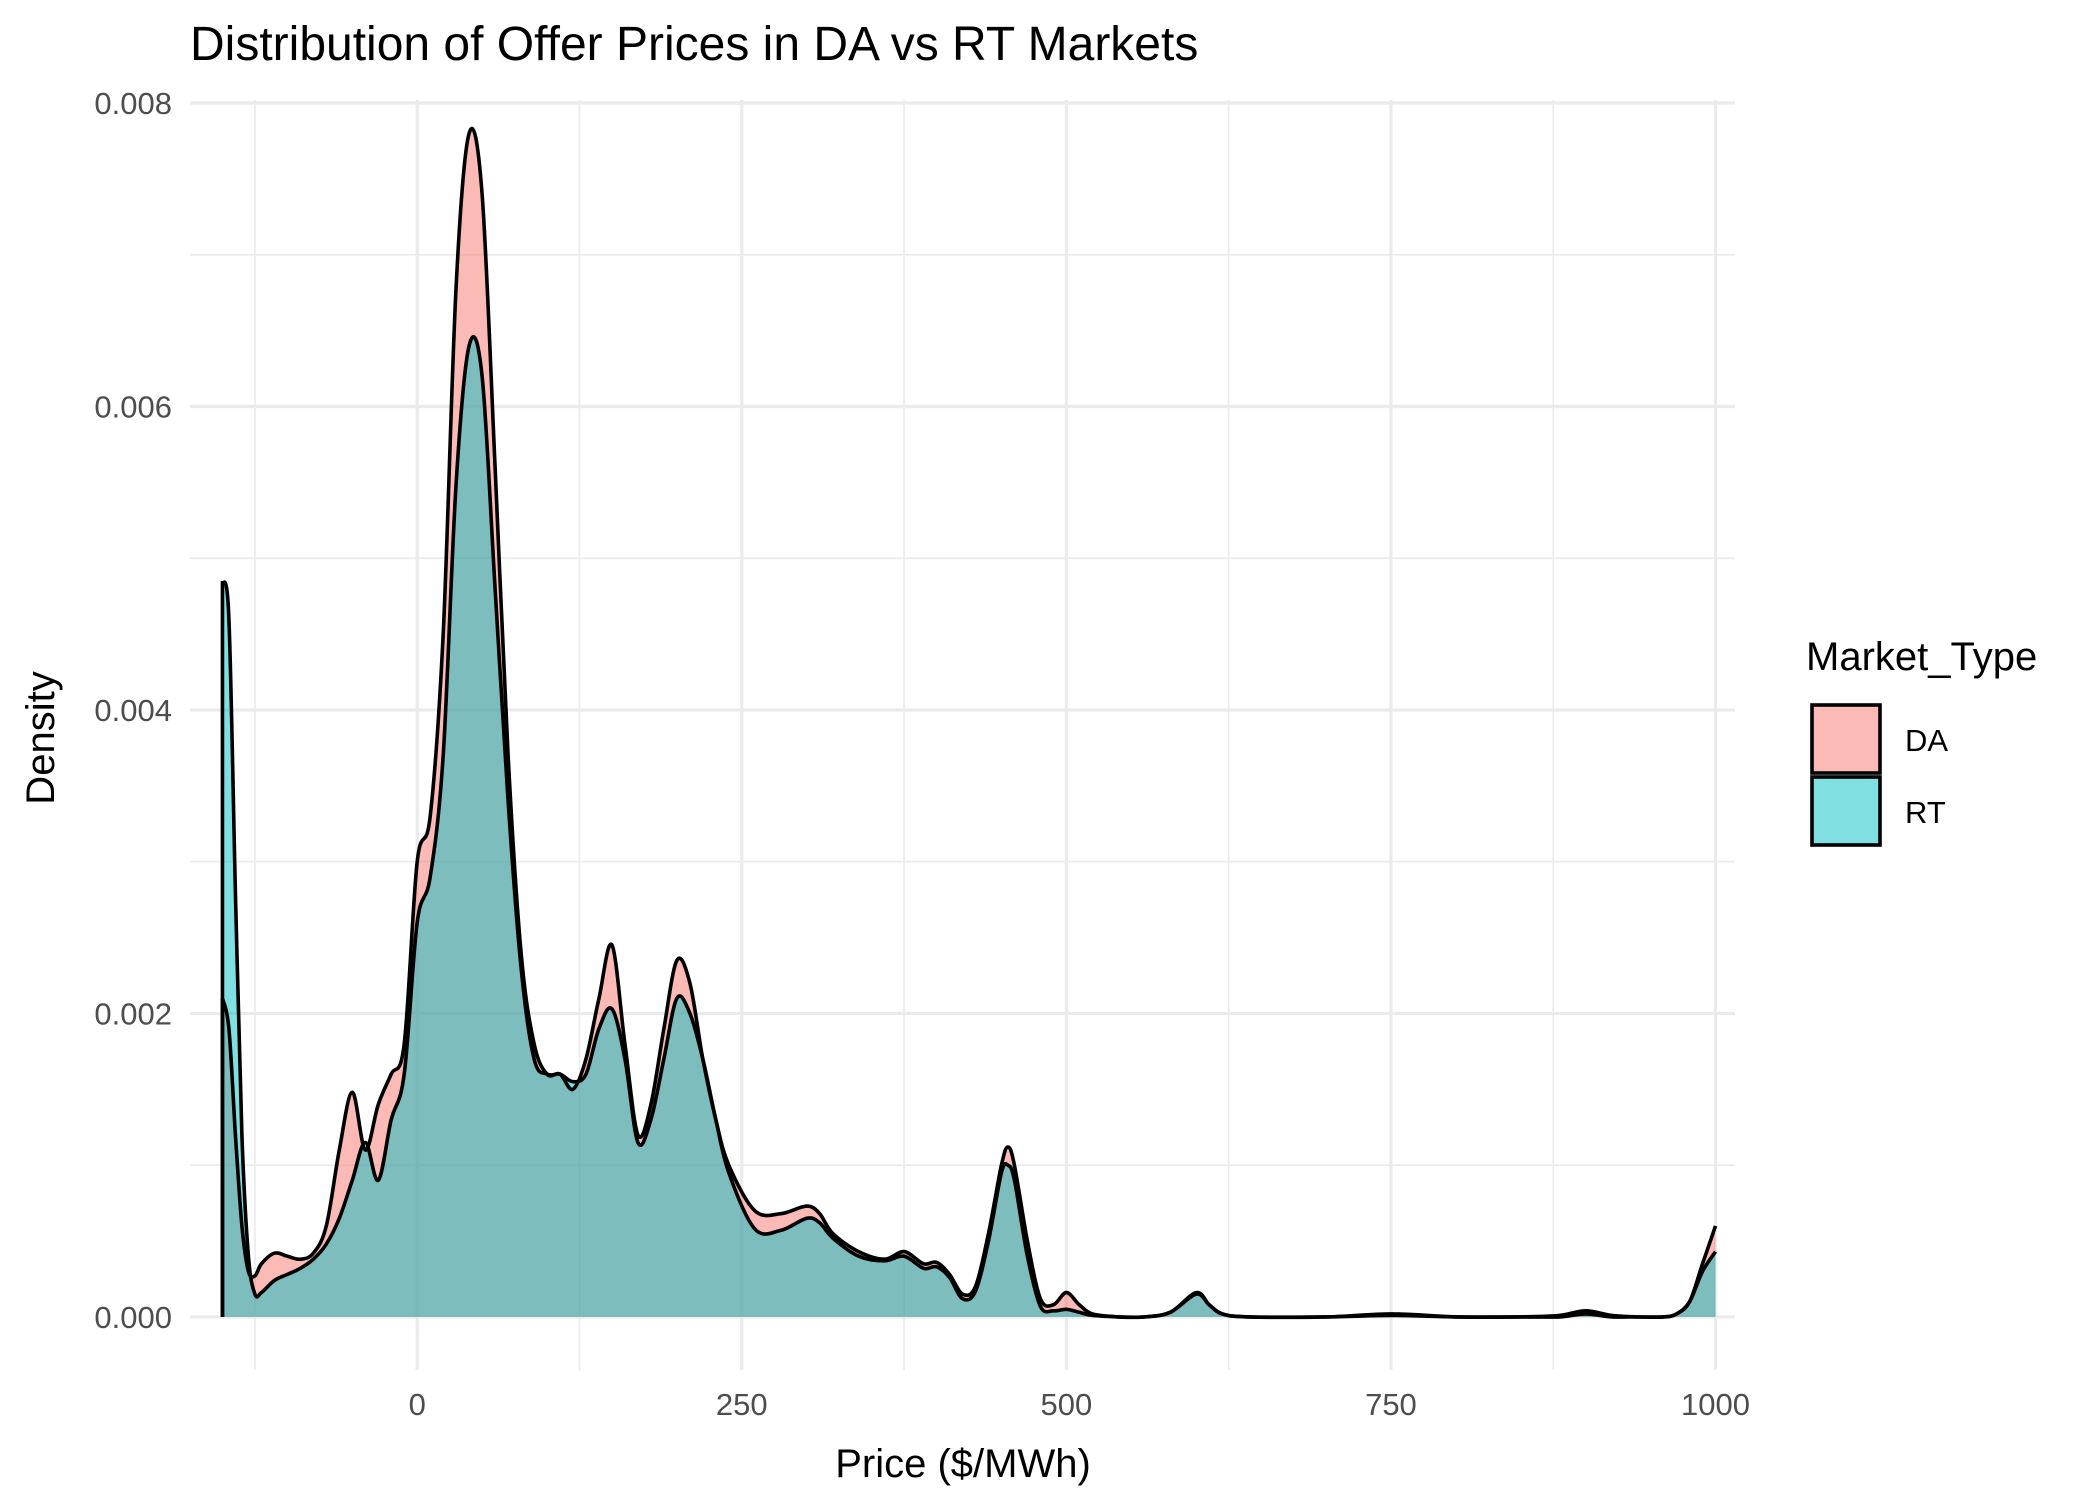 The image size is (2100, 1500). I want to click on x-tick-label: 1000, so click(1715, 1404).